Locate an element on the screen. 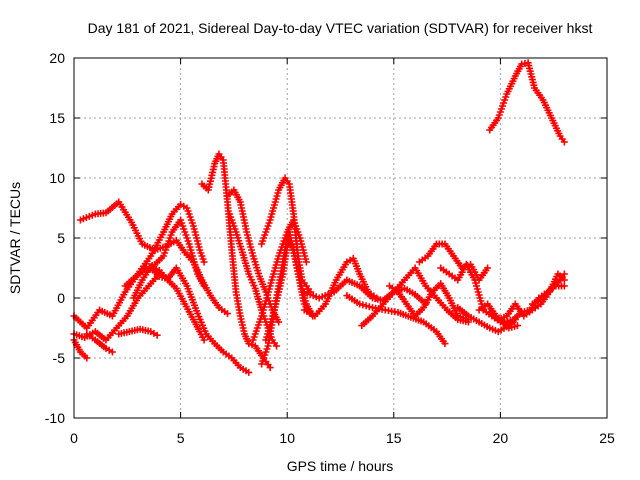 The width and height of the screenshot is (640, 480). x-tick-label: 15 is located at coordinates (394, 438).